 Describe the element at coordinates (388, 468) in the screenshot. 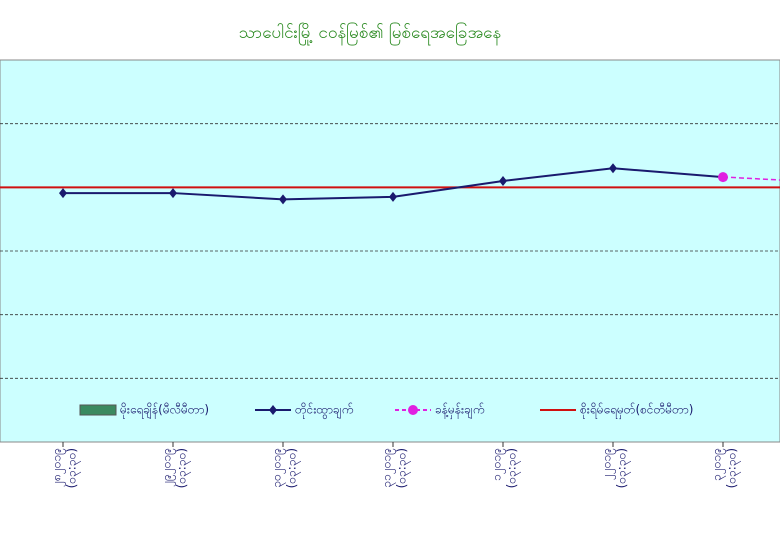

I see `x-tick-label: ၃၁၂၀၁၉` at that location.